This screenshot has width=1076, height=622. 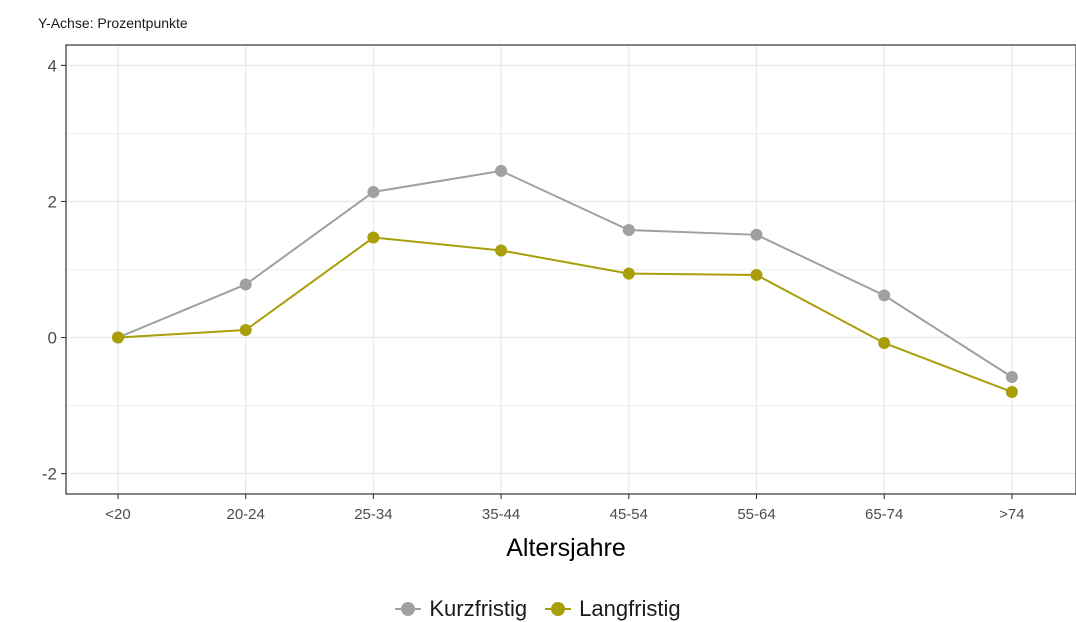 What do you see at coordinates (113, 23) in the screenshot?
I see `y-axis-unit-note: Y-Achse: Prozentpunkte` at bounding box center [113, 23].